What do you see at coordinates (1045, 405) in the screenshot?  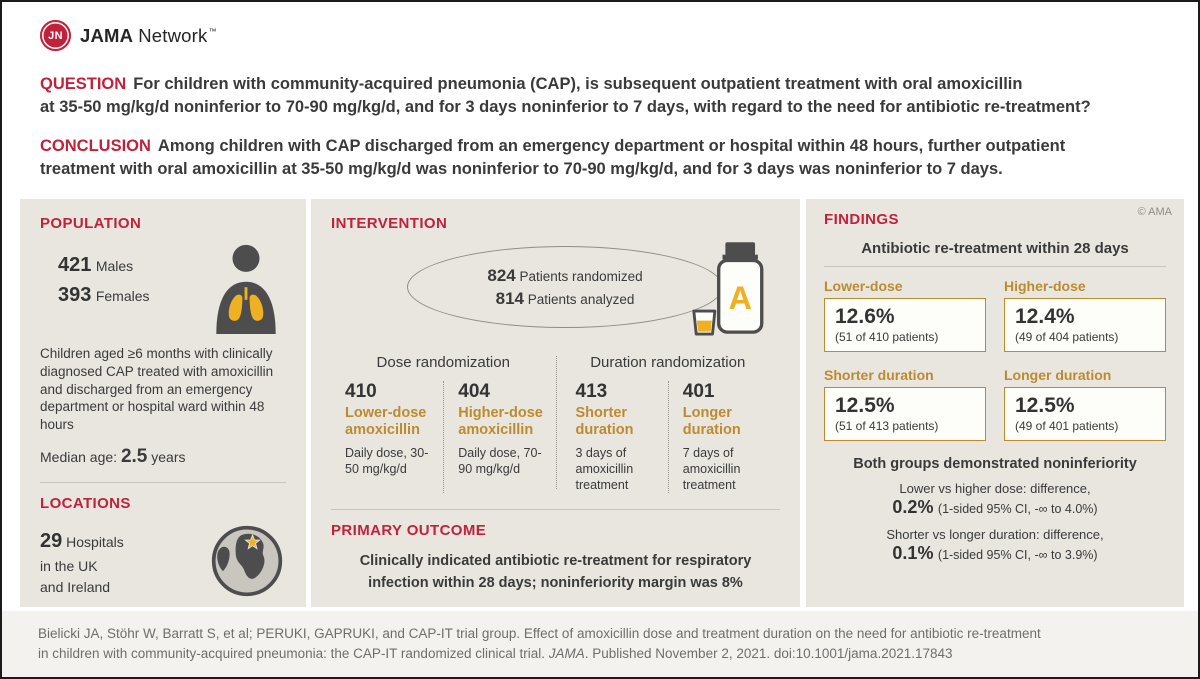 I see `result-pct: 12.5%` at bounding box center [1045, 405].